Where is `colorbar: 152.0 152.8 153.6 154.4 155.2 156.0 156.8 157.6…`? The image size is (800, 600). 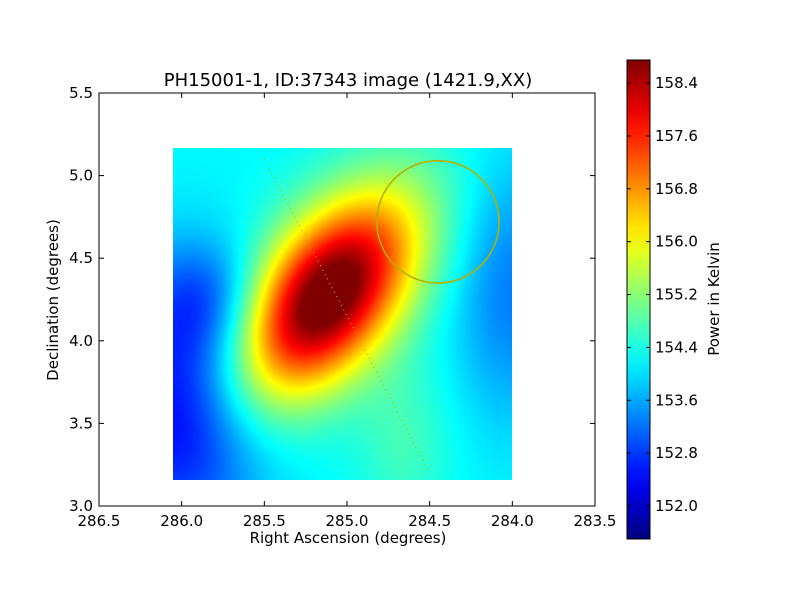
colorbar: 152.0 152.8 153.6 154.4 155.2 156.0 156.8 157.6… is located at coordinates (674, 299).